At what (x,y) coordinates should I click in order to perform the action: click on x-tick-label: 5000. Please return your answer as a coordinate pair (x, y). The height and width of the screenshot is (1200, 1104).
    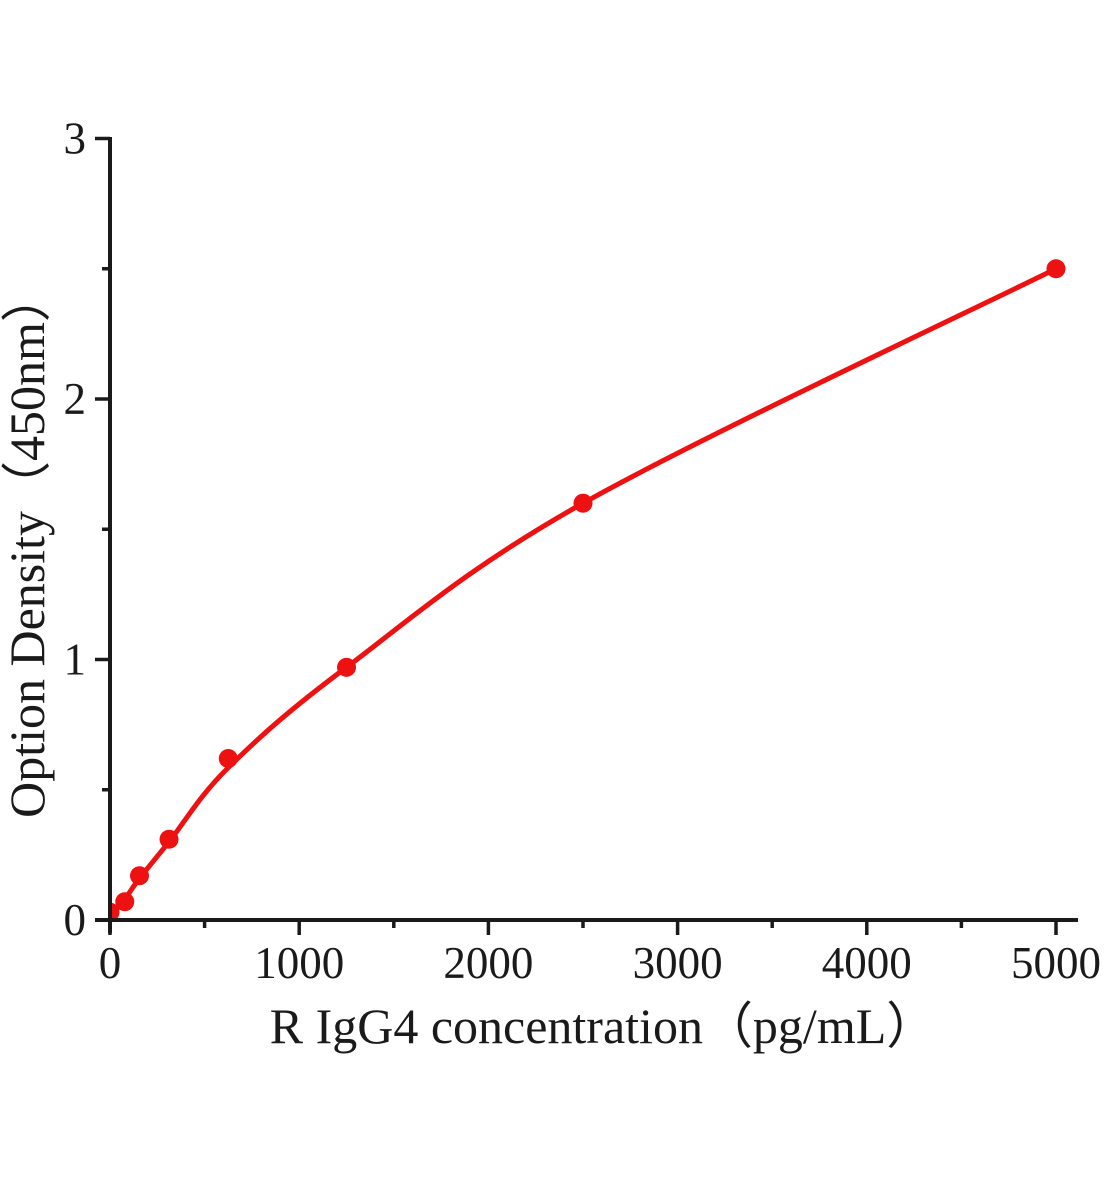
    Looking at the image, I should click on (1056, 963).